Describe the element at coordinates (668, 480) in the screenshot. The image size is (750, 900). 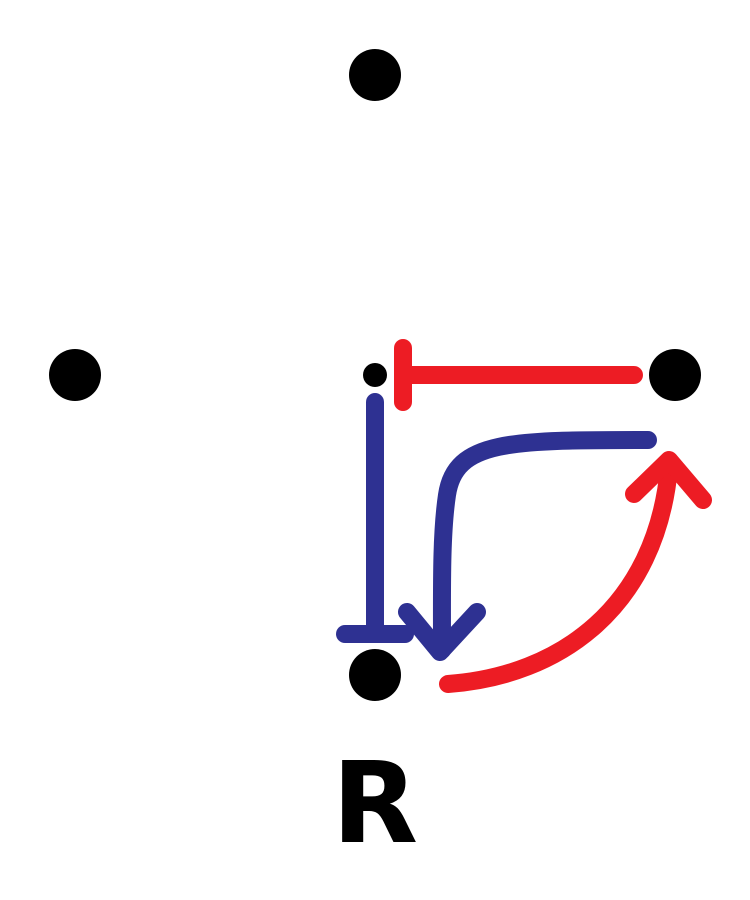
I see `red-rotation-arrowhead` at that location.